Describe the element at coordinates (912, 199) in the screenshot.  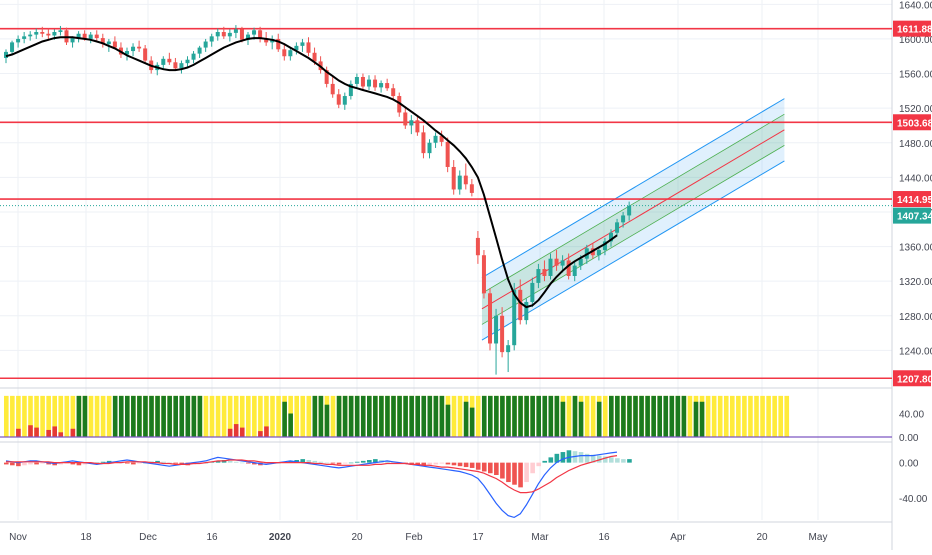
I see `level-price-tag` at that location.